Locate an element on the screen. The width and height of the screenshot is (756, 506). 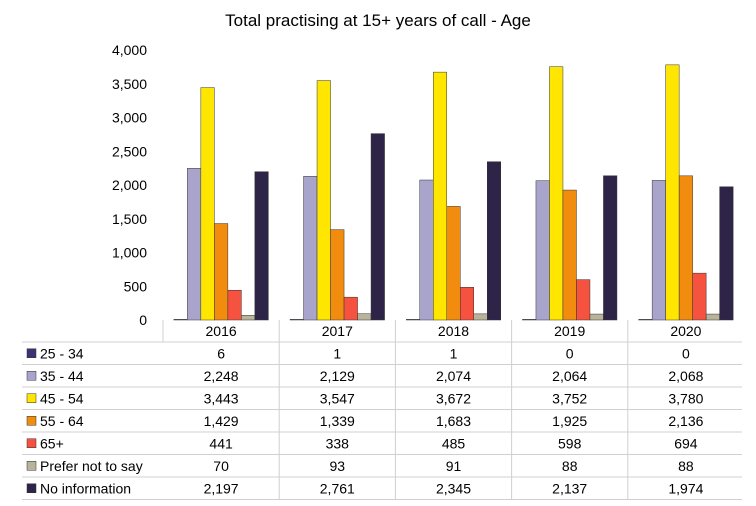
data-label: 93 is located at coordinates (338, 466).